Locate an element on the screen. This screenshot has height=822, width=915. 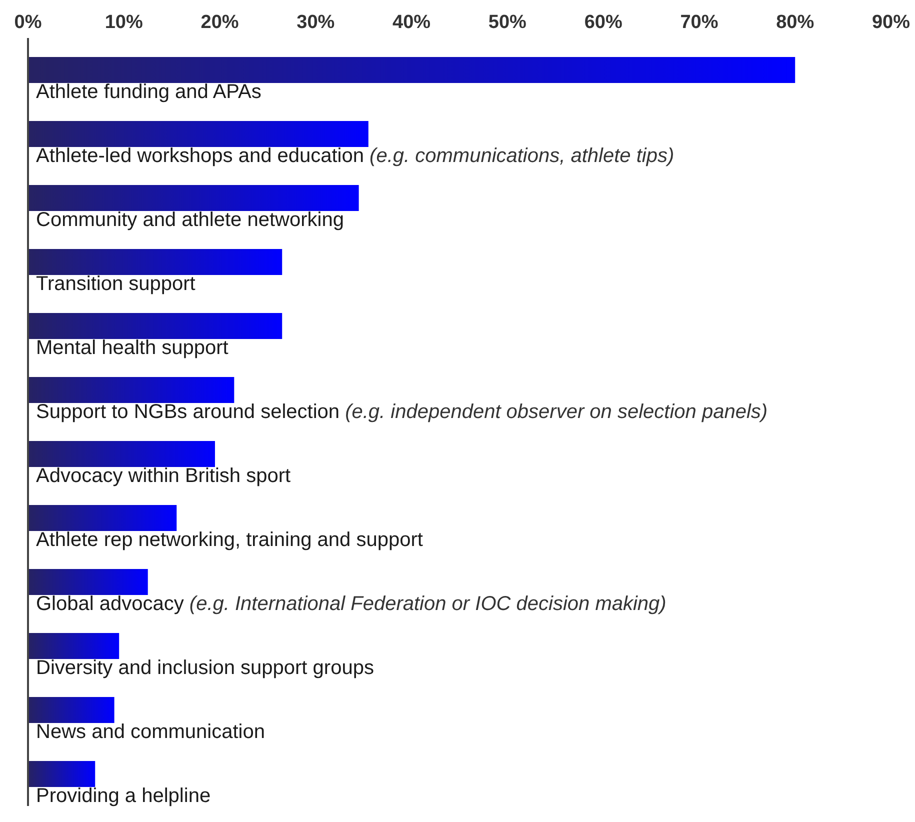
y-tick-label: Transition support is located at coordinates (116, 284).